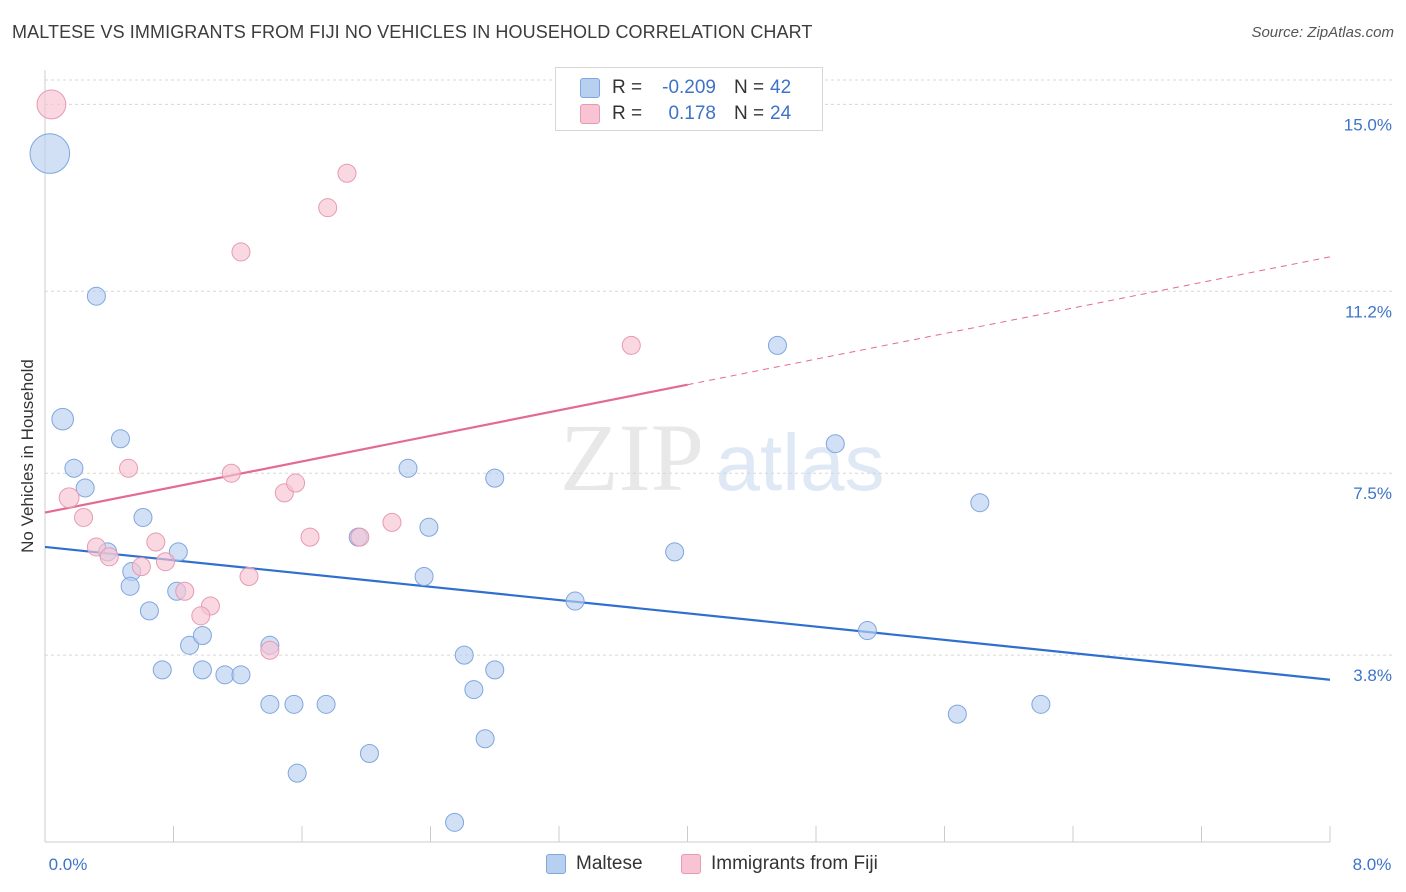 Image resolution: width=1406 pixels, height=892 pixels. I want to click on trend-line-fiji-extrapolated, so click(1009, 321).